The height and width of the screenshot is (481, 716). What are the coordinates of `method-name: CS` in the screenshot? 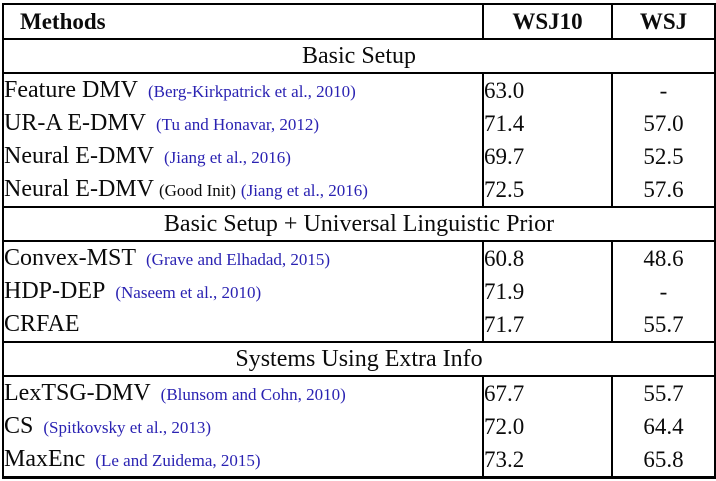 It's located at (19, 426).